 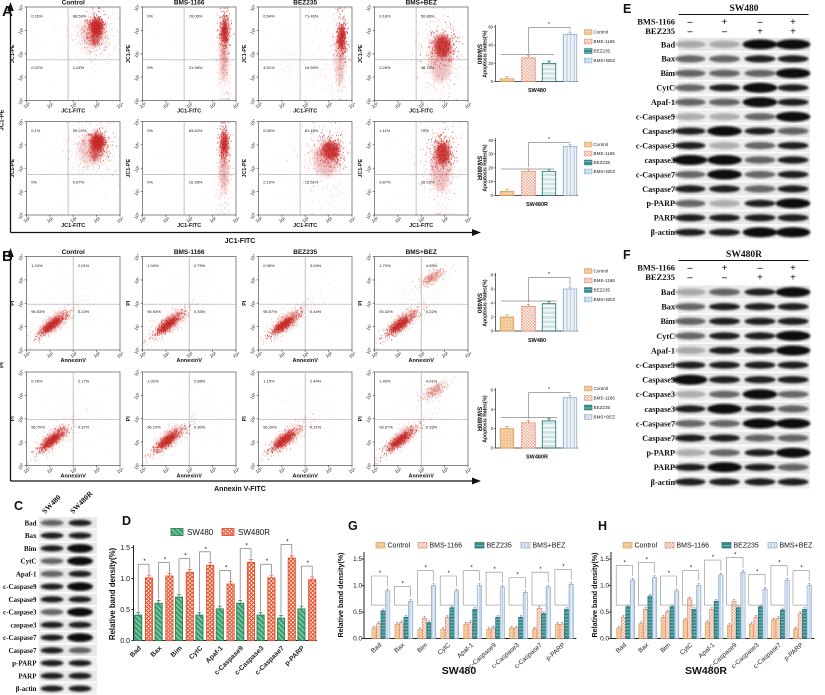 I want to click on svg-text: 0.16%, so click(x=37, y=15).